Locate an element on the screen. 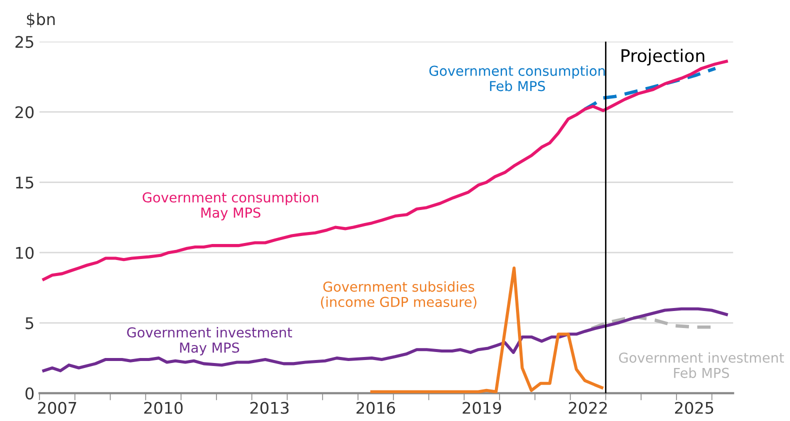  y-tick-label: 25 is located at coordinates (24, 42).